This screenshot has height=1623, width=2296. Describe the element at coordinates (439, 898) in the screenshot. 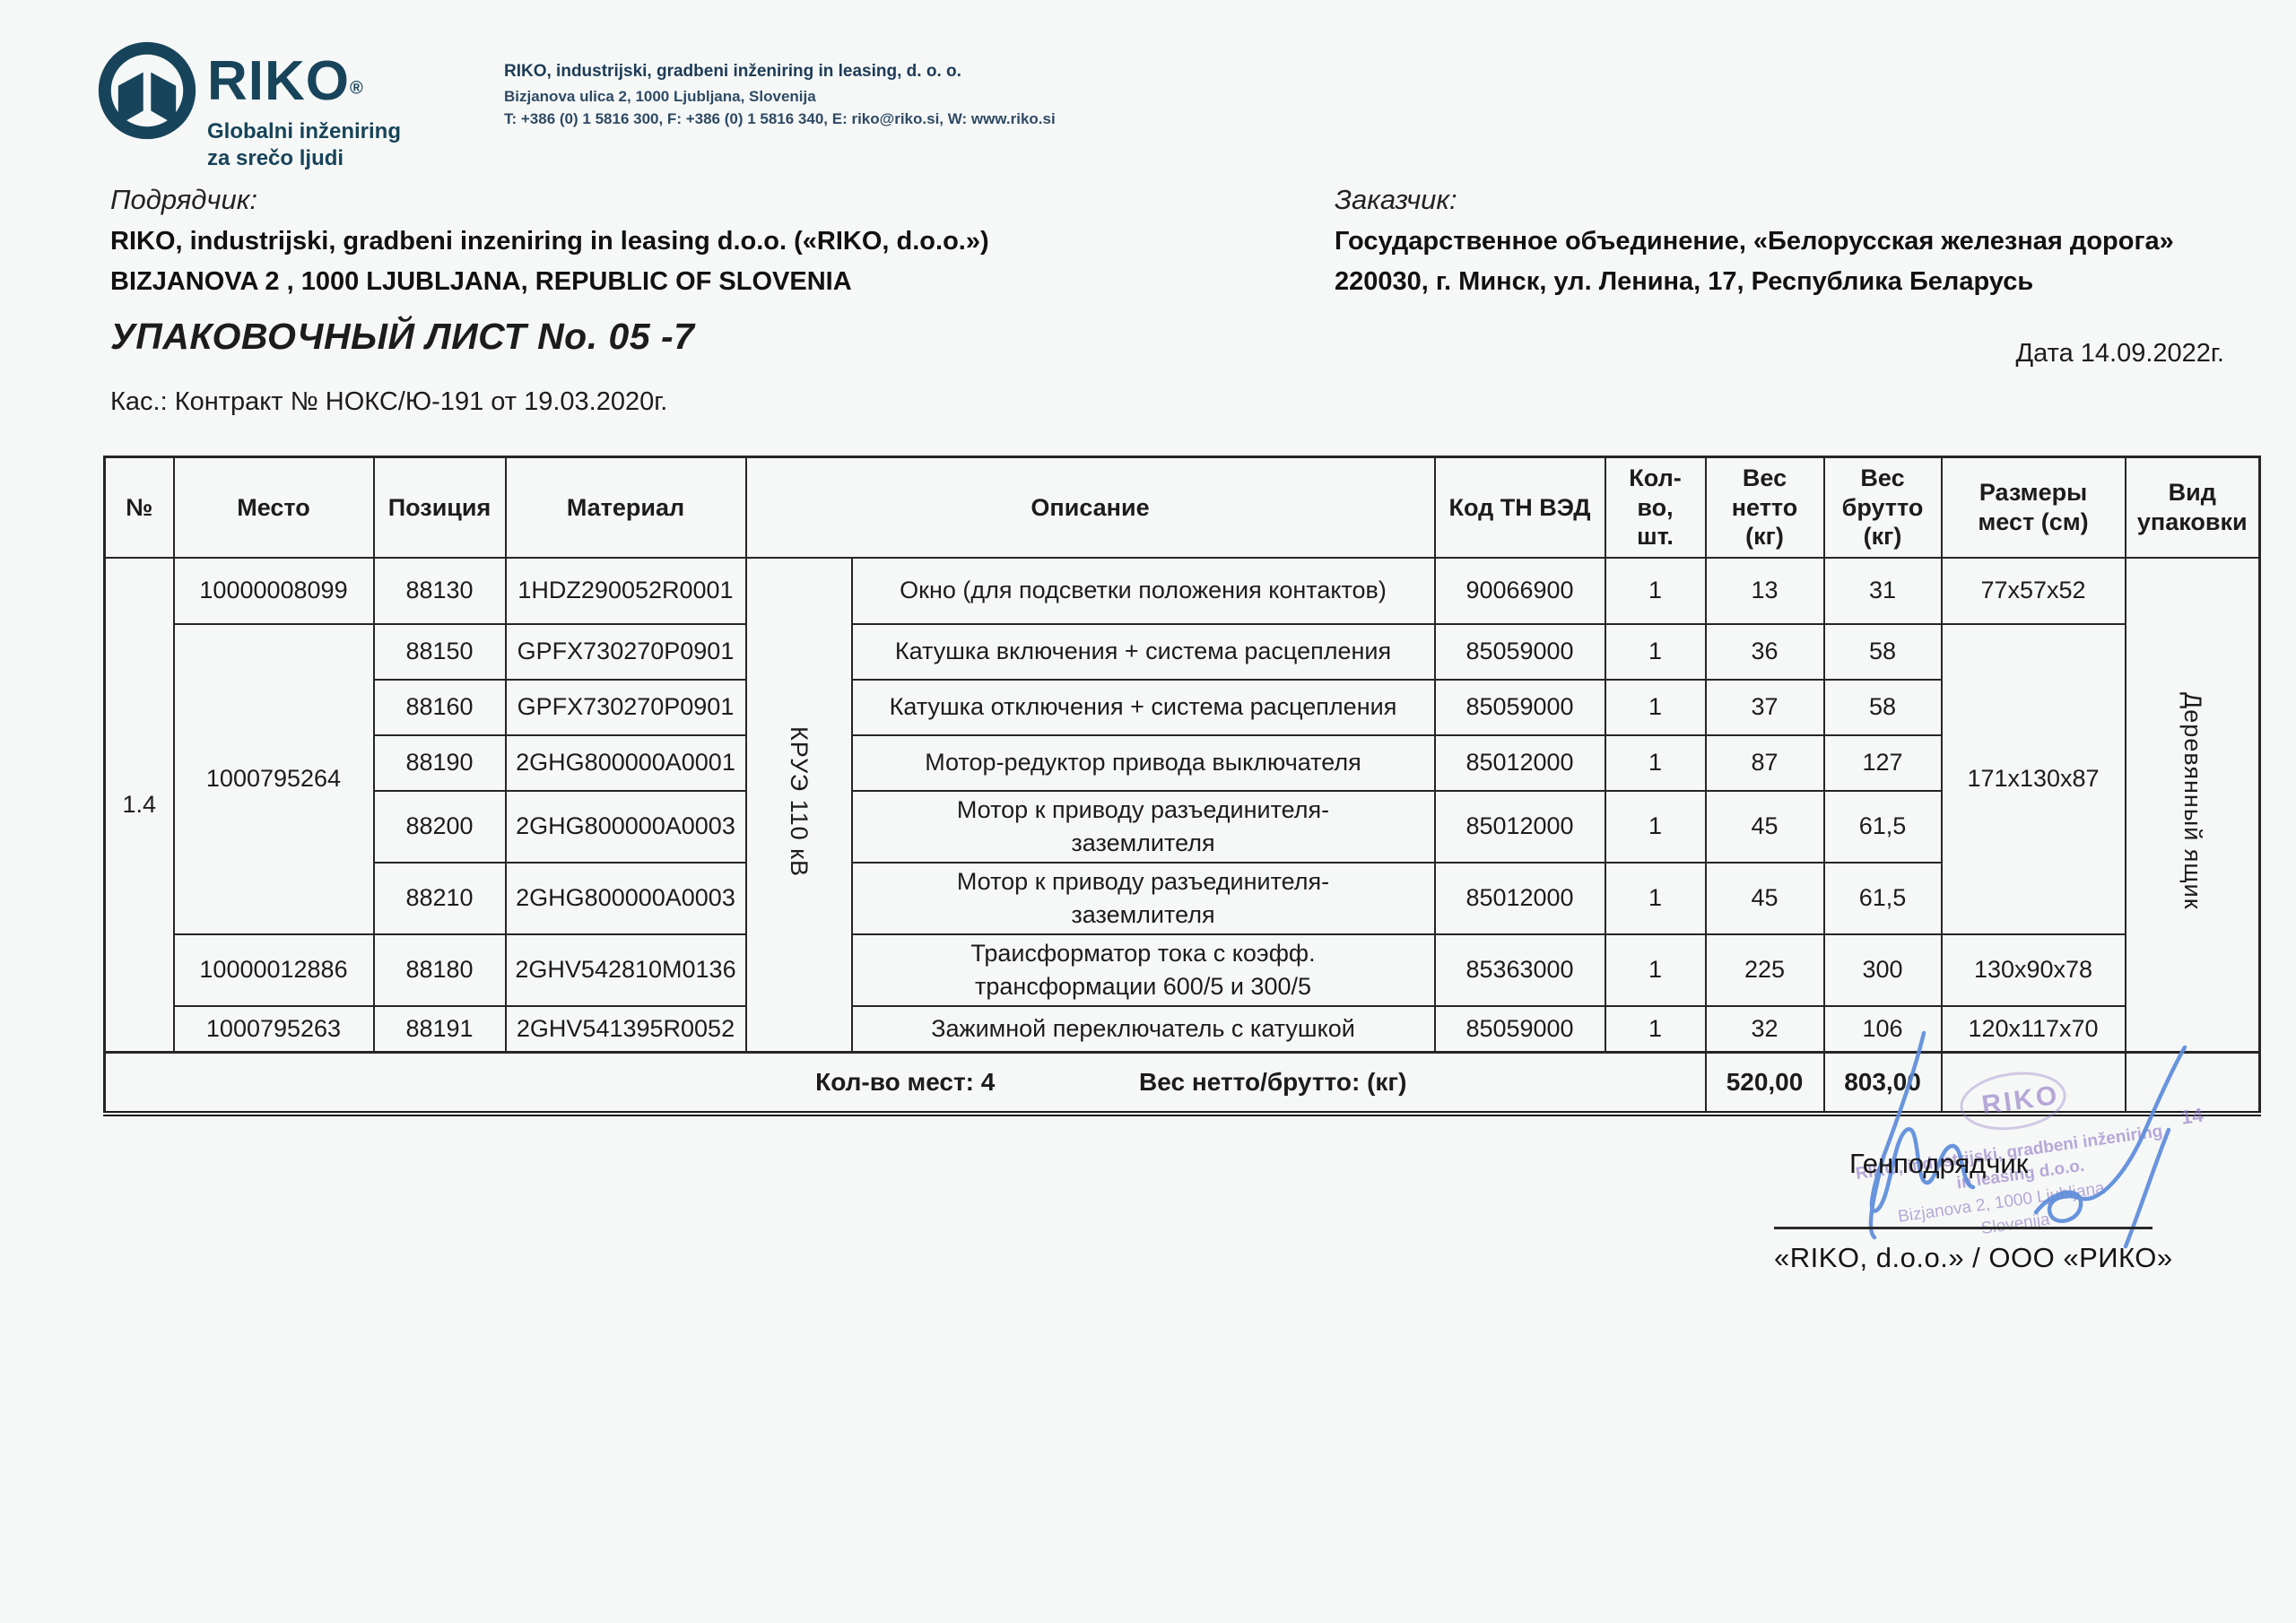

I see `position-cell: 88210` at that location.